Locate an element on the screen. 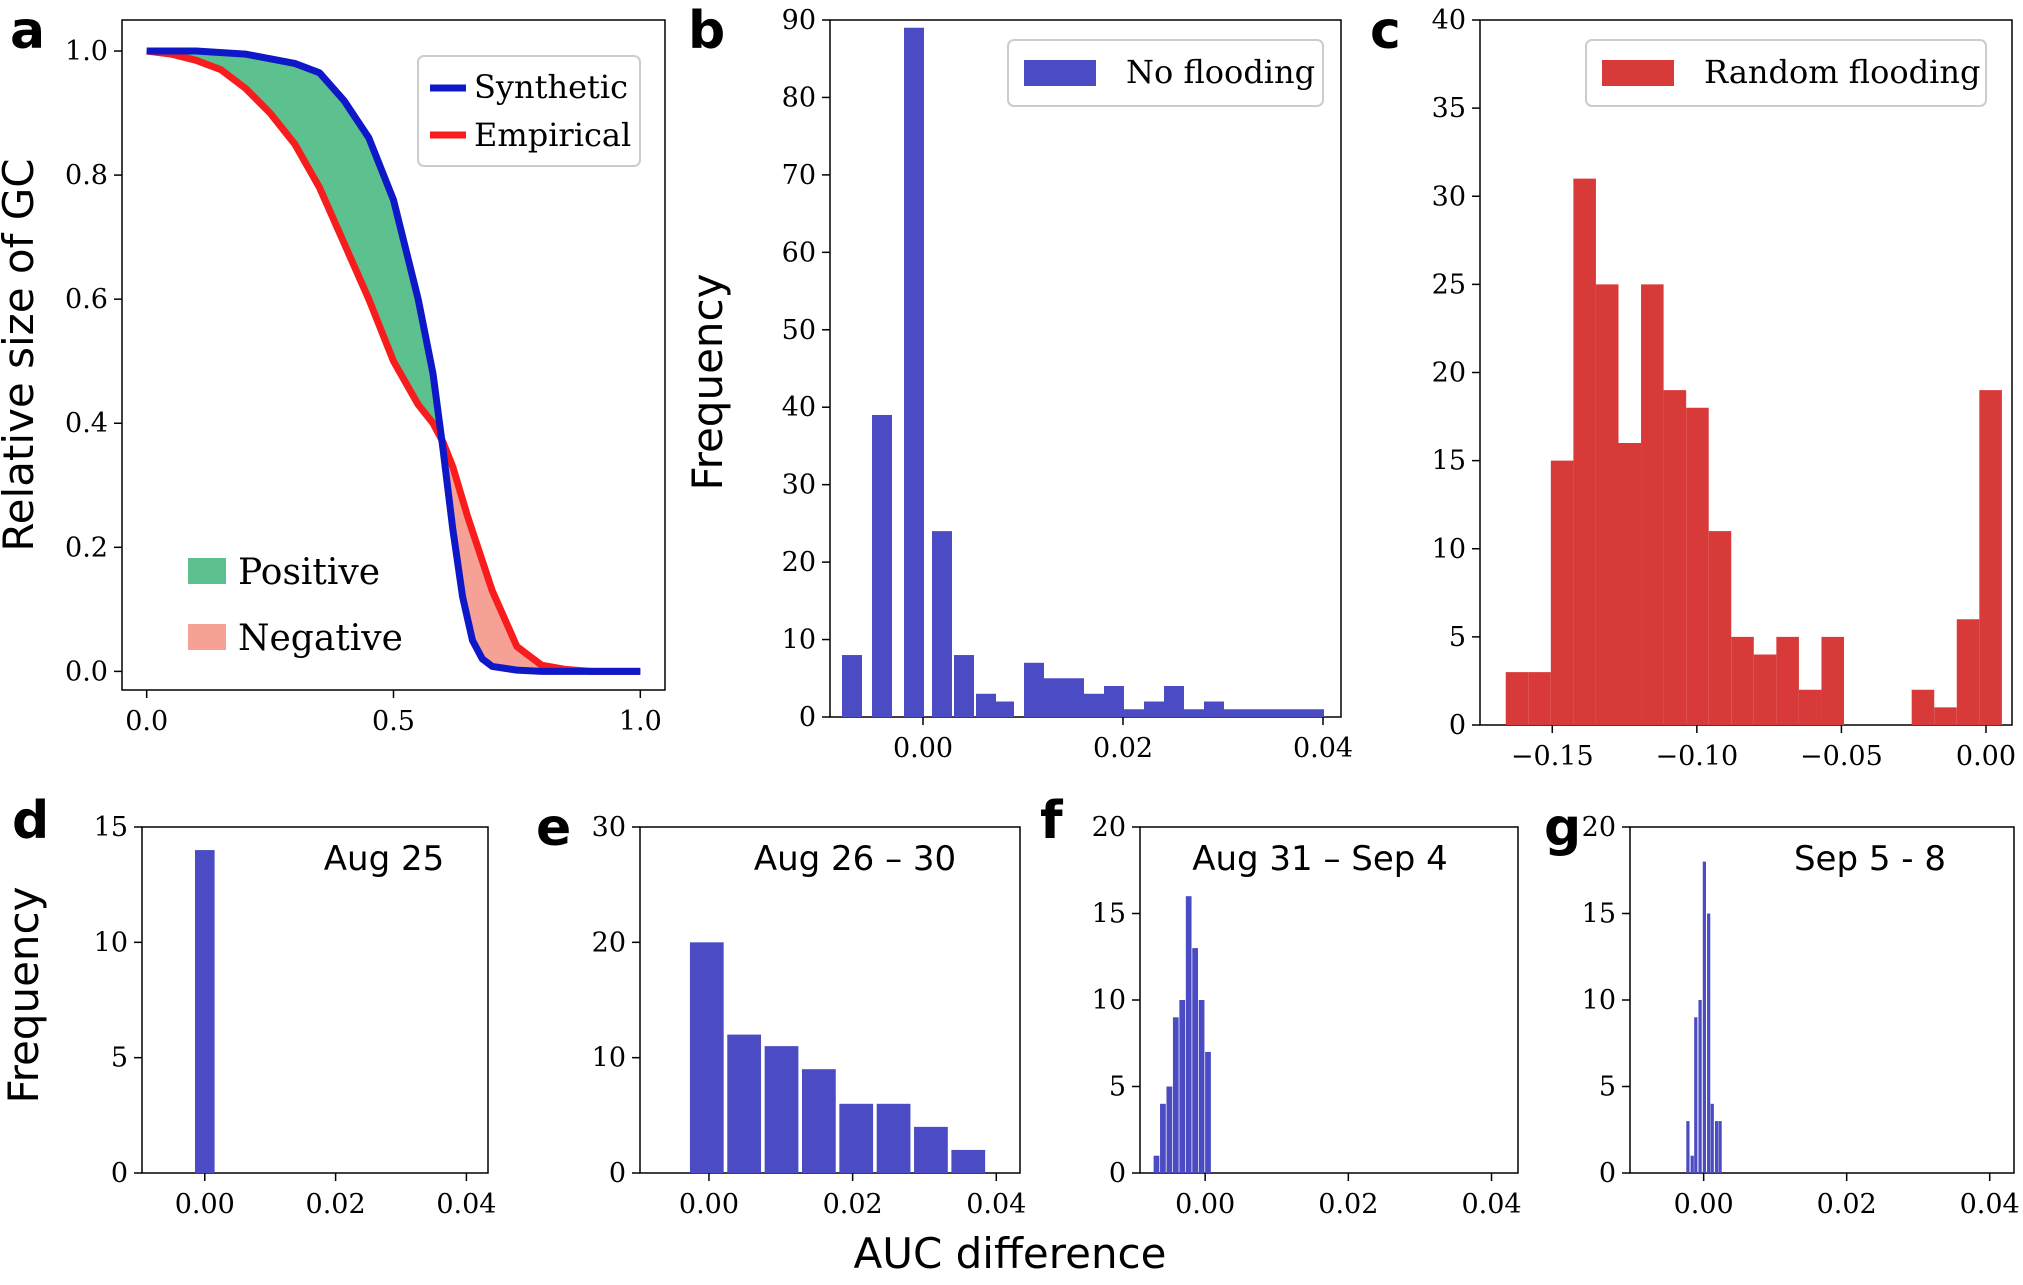  negative-swatch is located at coordinates (207, 637).